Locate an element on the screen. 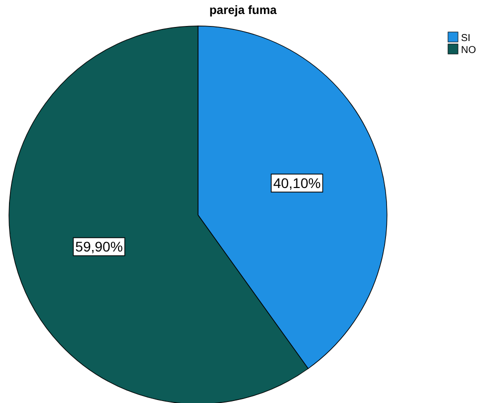 The width and height of the screenshot is (486, 403). data-label: 59,90% is located at coordinates (99, 246).